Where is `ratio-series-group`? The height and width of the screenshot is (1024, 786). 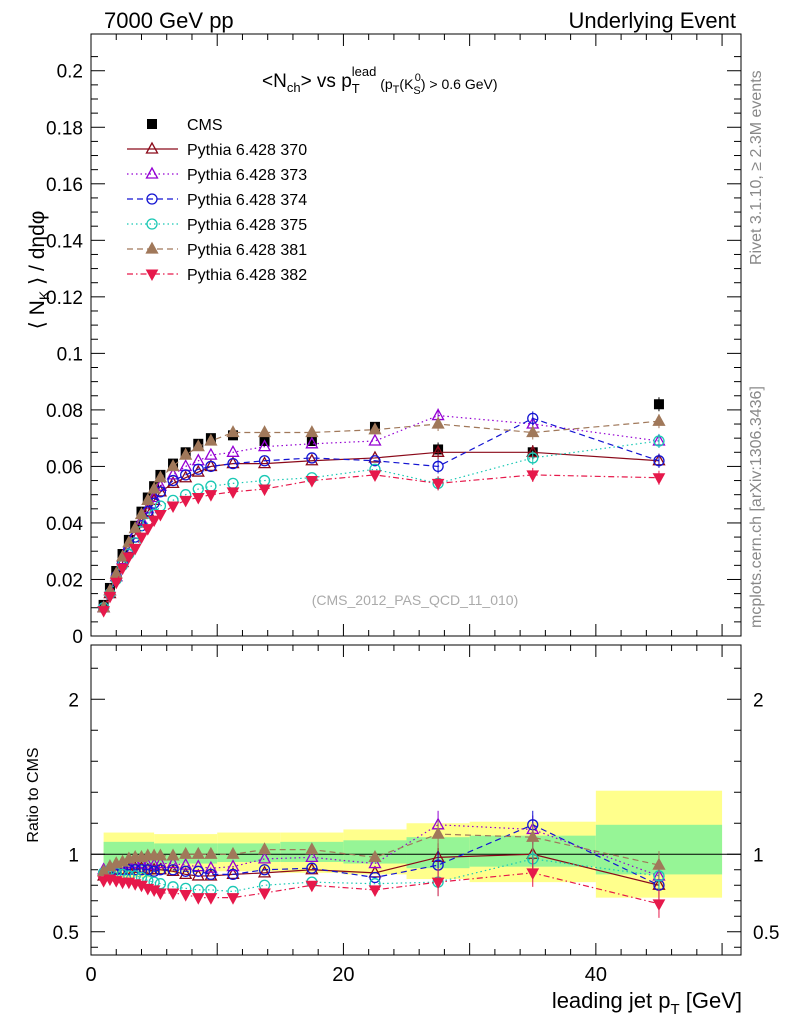
ratio-series-group is located at coordinates (381, 864).